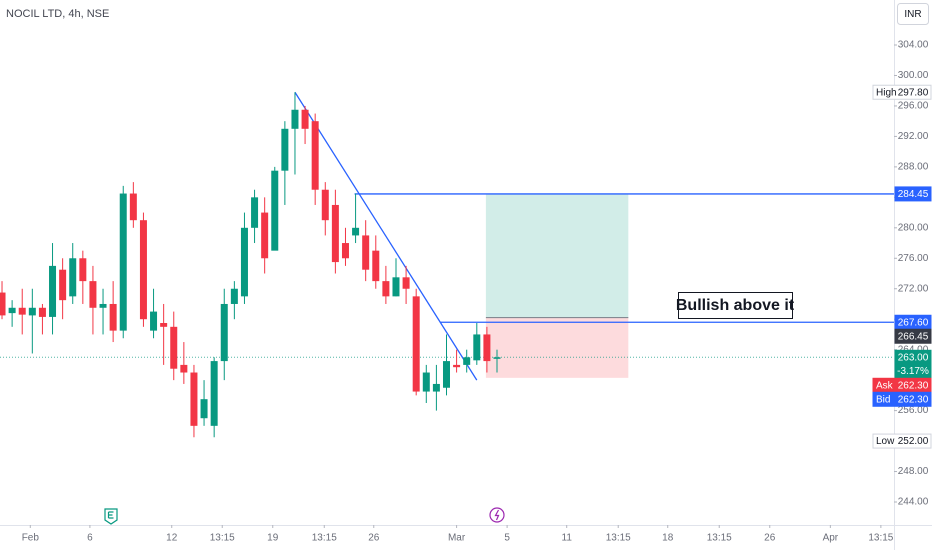 The image size is (932, 550). What do you see at coordinates (386, 236) in the screenshot?
I see `trend-line` at bounding box center [386, 236].